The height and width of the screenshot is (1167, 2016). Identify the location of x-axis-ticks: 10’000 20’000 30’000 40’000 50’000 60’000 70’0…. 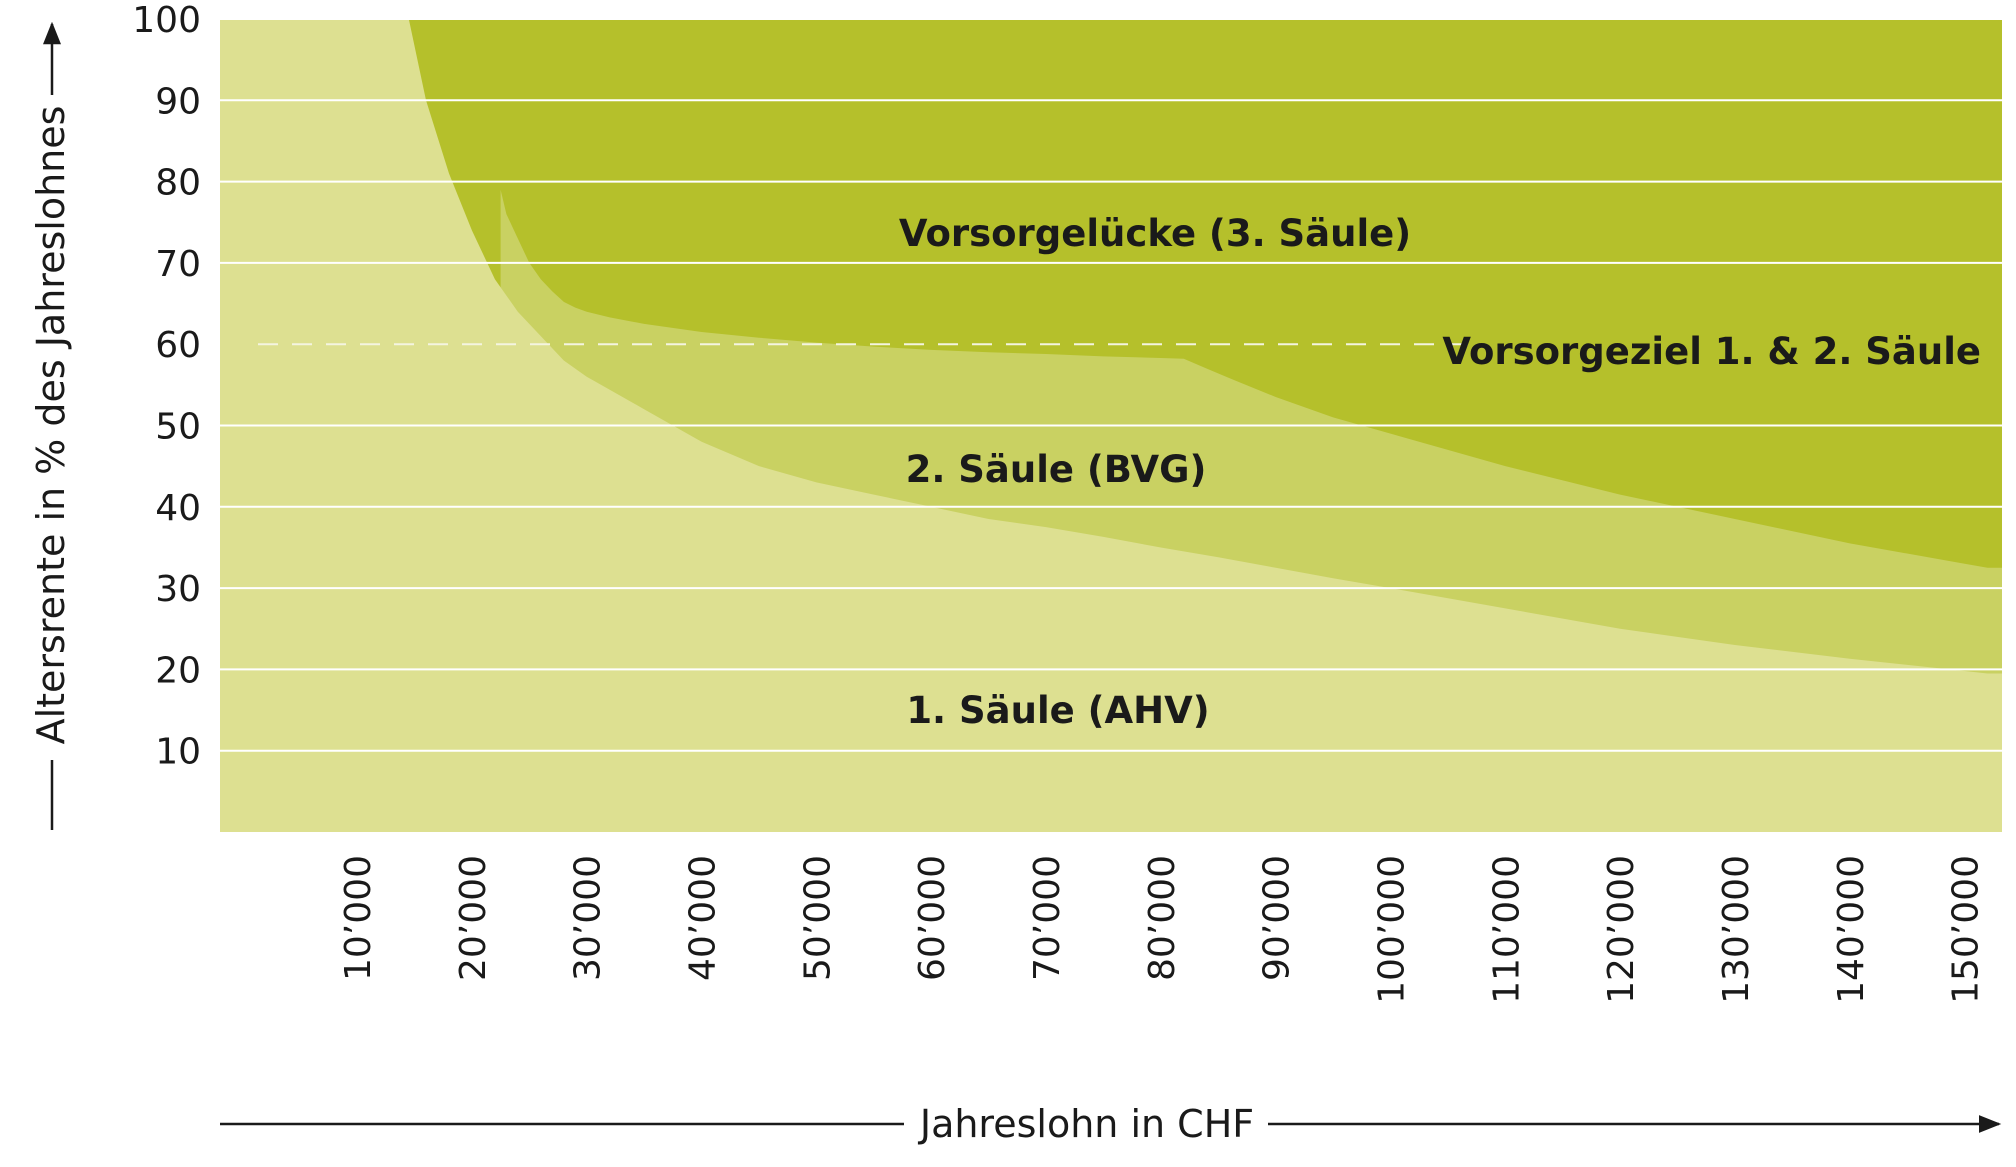
(1162, 929).